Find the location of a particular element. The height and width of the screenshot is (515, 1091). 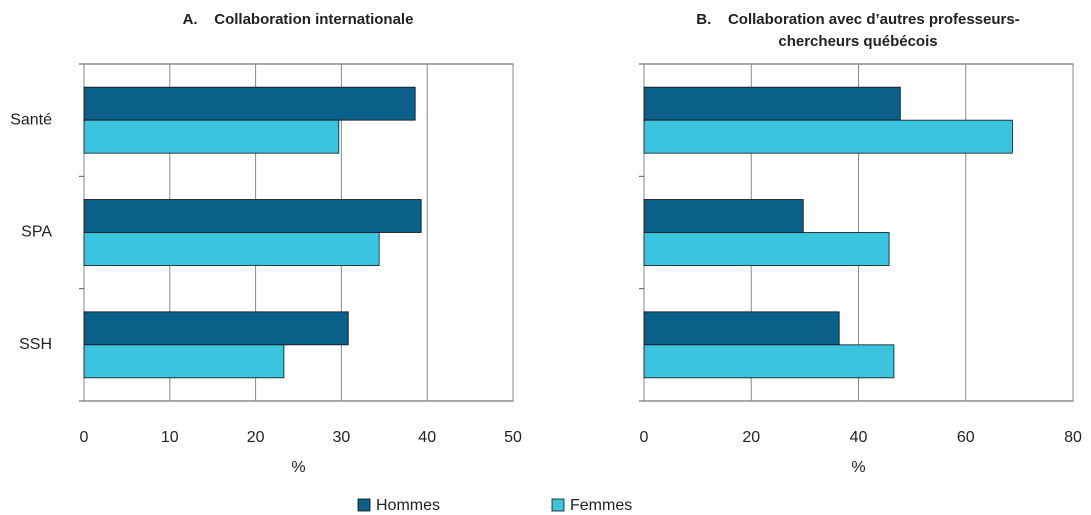

chart-title: A. Collaboration internationale is located at coordinates (298, 19).